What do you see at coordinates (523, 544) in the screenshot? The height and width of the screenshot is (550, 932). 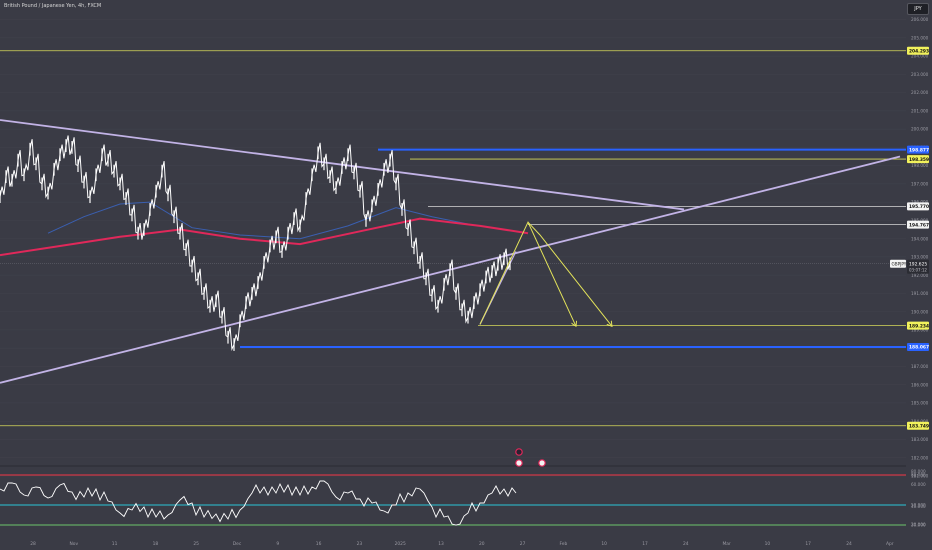 I see `time-tick-label: 27` at bounding box center [523, 544].